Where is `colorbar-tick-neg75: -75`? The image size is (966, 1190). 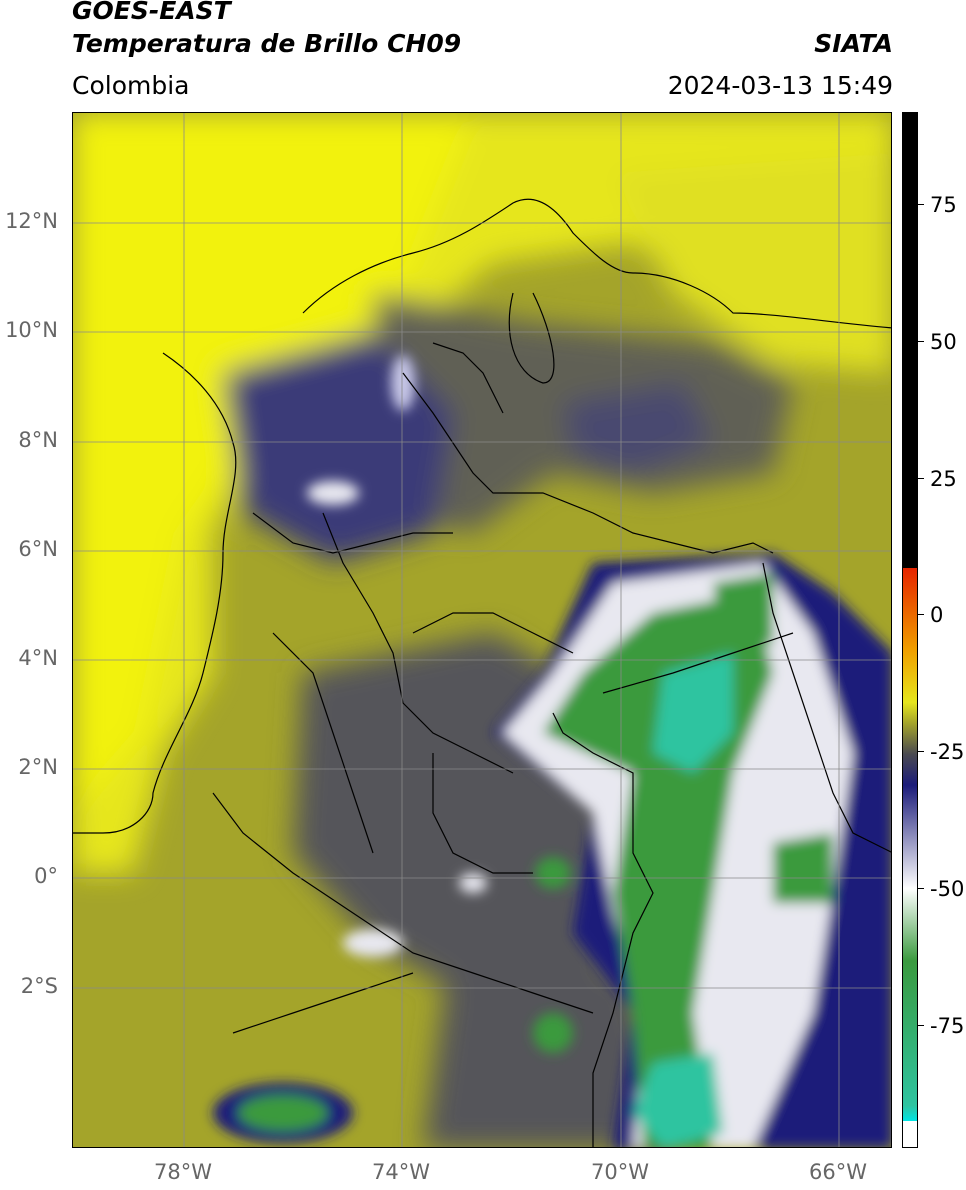 colorbar-tick-neg75: -75 is located at coordinates (947, 1026).